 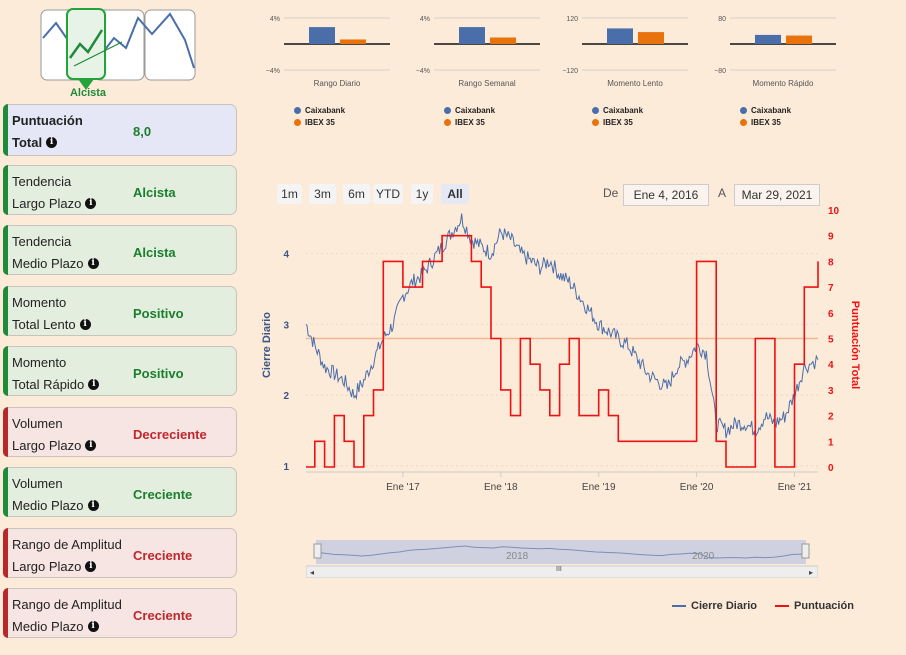 What do you see at coordinates (39, 302) in the screenshot?
I see `card-title-line1: Momento` at bounding box center [39, 302].